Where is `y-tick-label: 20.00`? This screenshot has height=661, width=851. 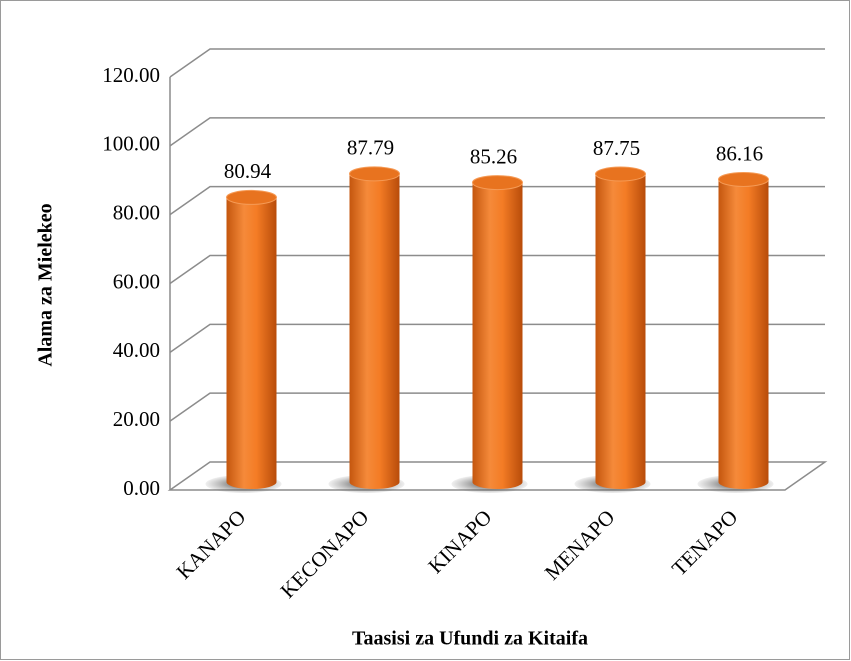 y-tick-label: 20.00 is located at coordinates (136, 419).